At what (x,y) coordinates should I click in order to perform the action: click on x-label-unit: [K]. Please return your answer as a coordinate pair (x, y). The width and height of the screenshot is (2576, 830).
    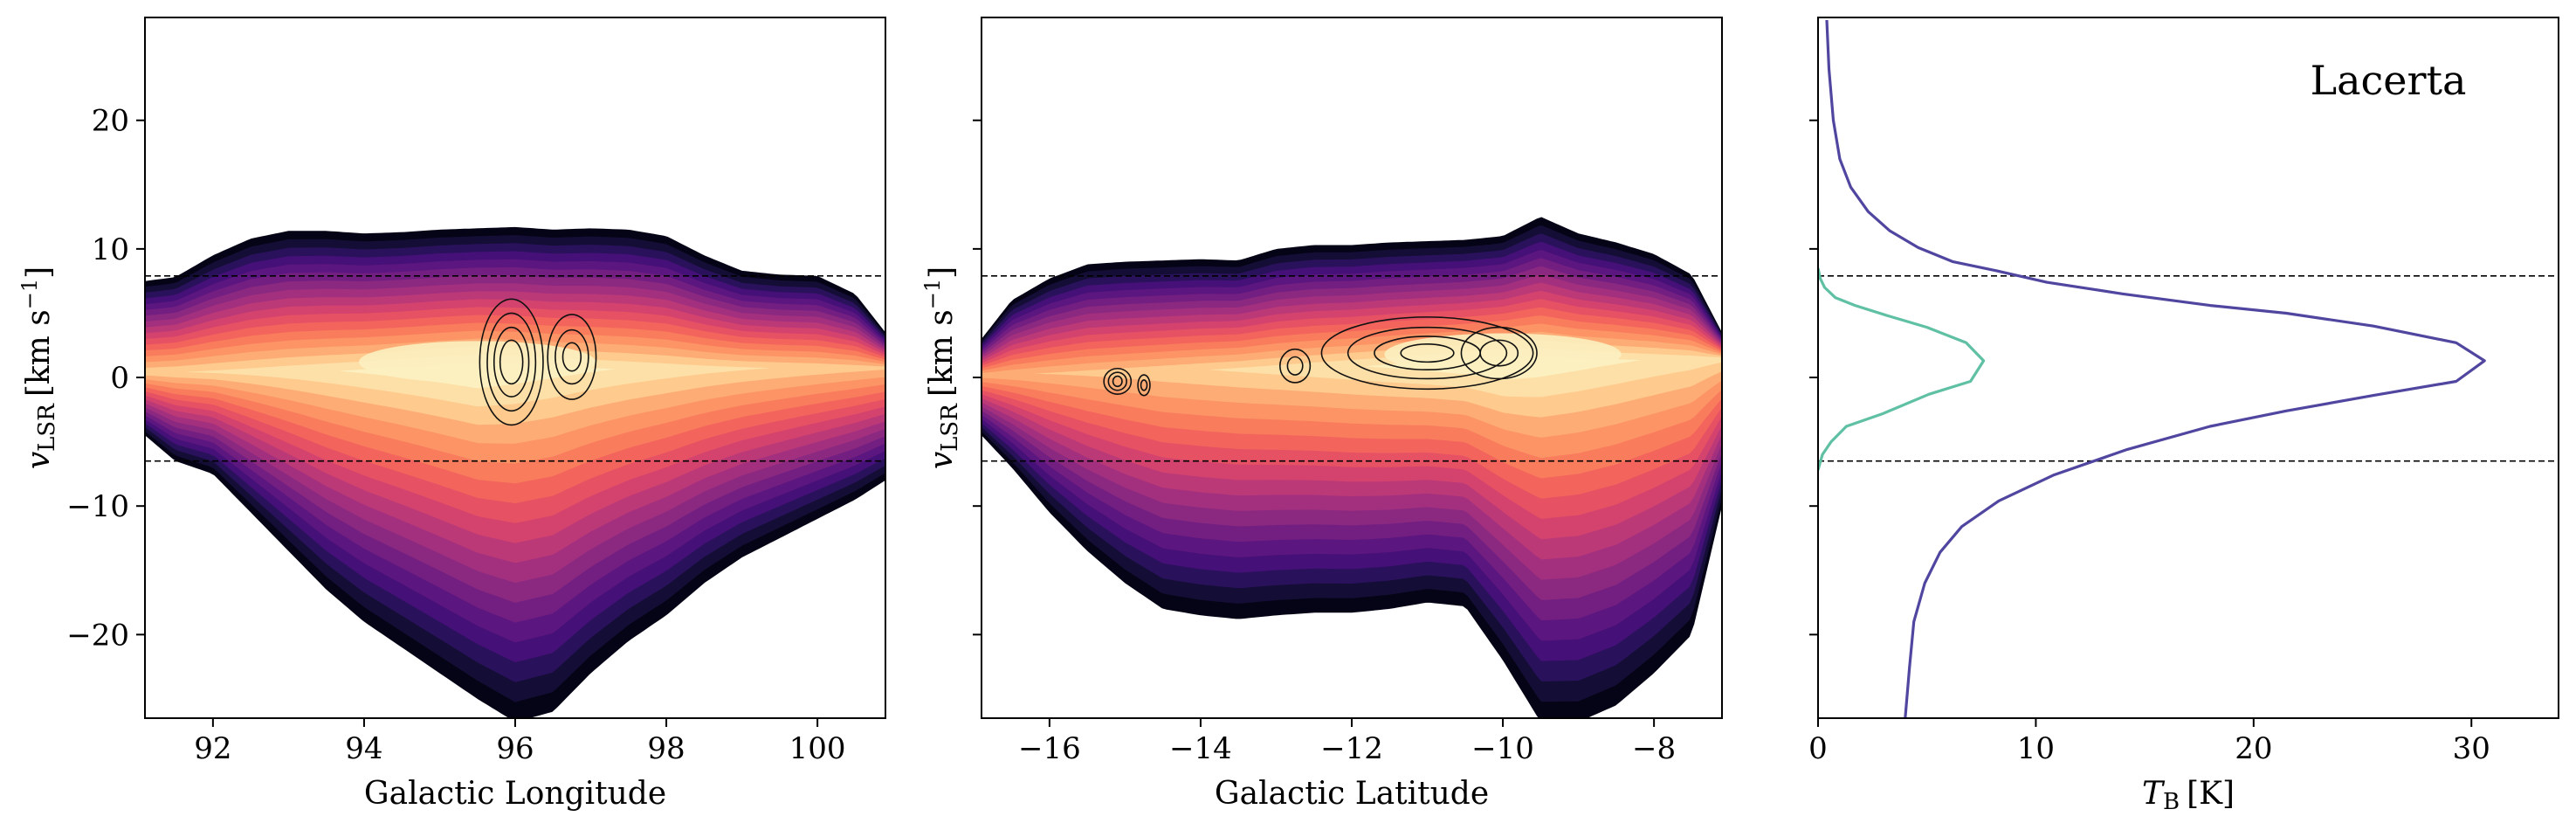
    Looking at the image, I should click on (2211, 794).